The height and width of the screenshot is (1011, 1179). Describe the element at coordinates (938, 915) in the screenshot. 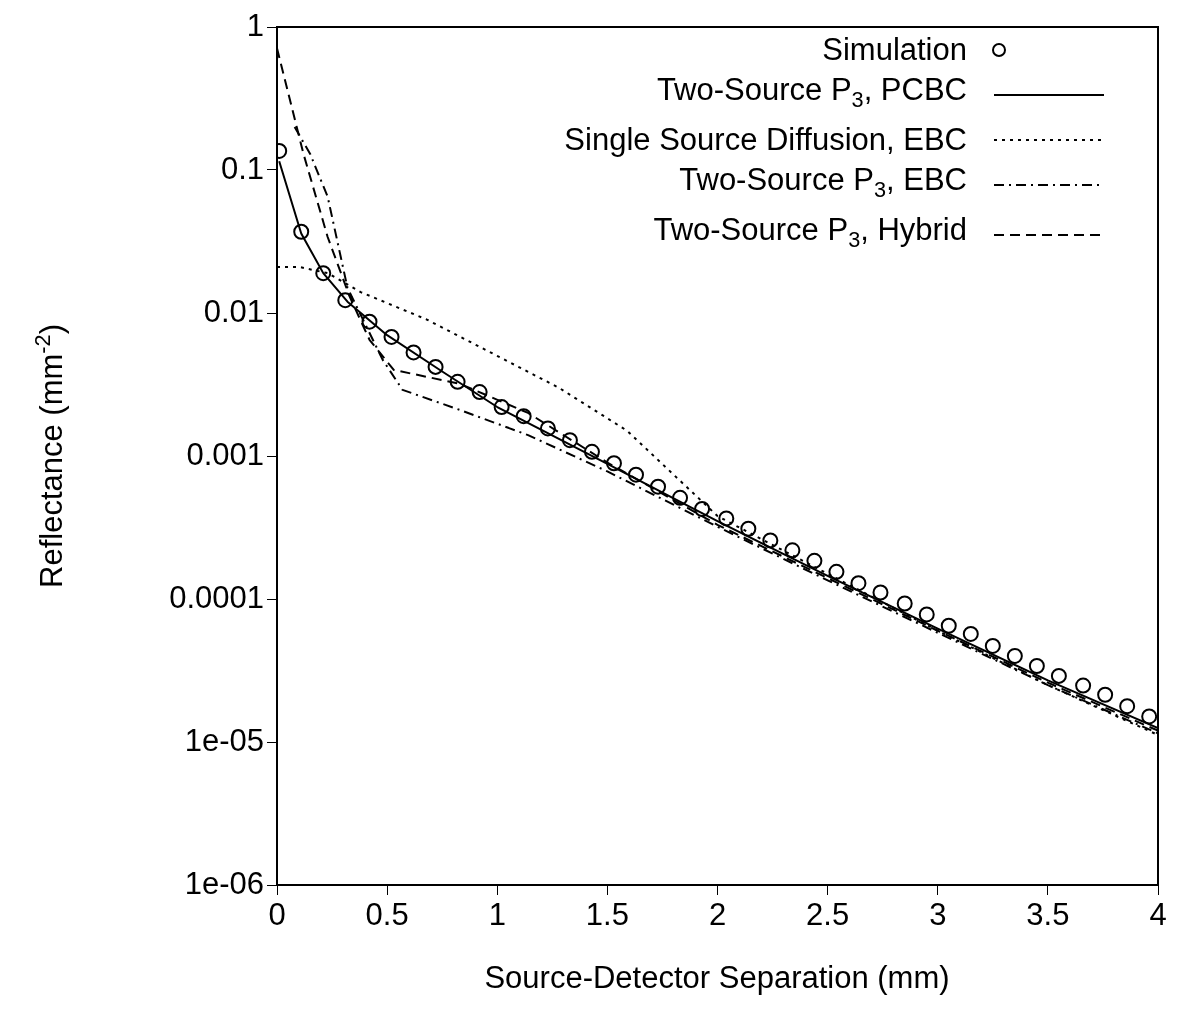

I see `x-tick-label: 3` at that location.